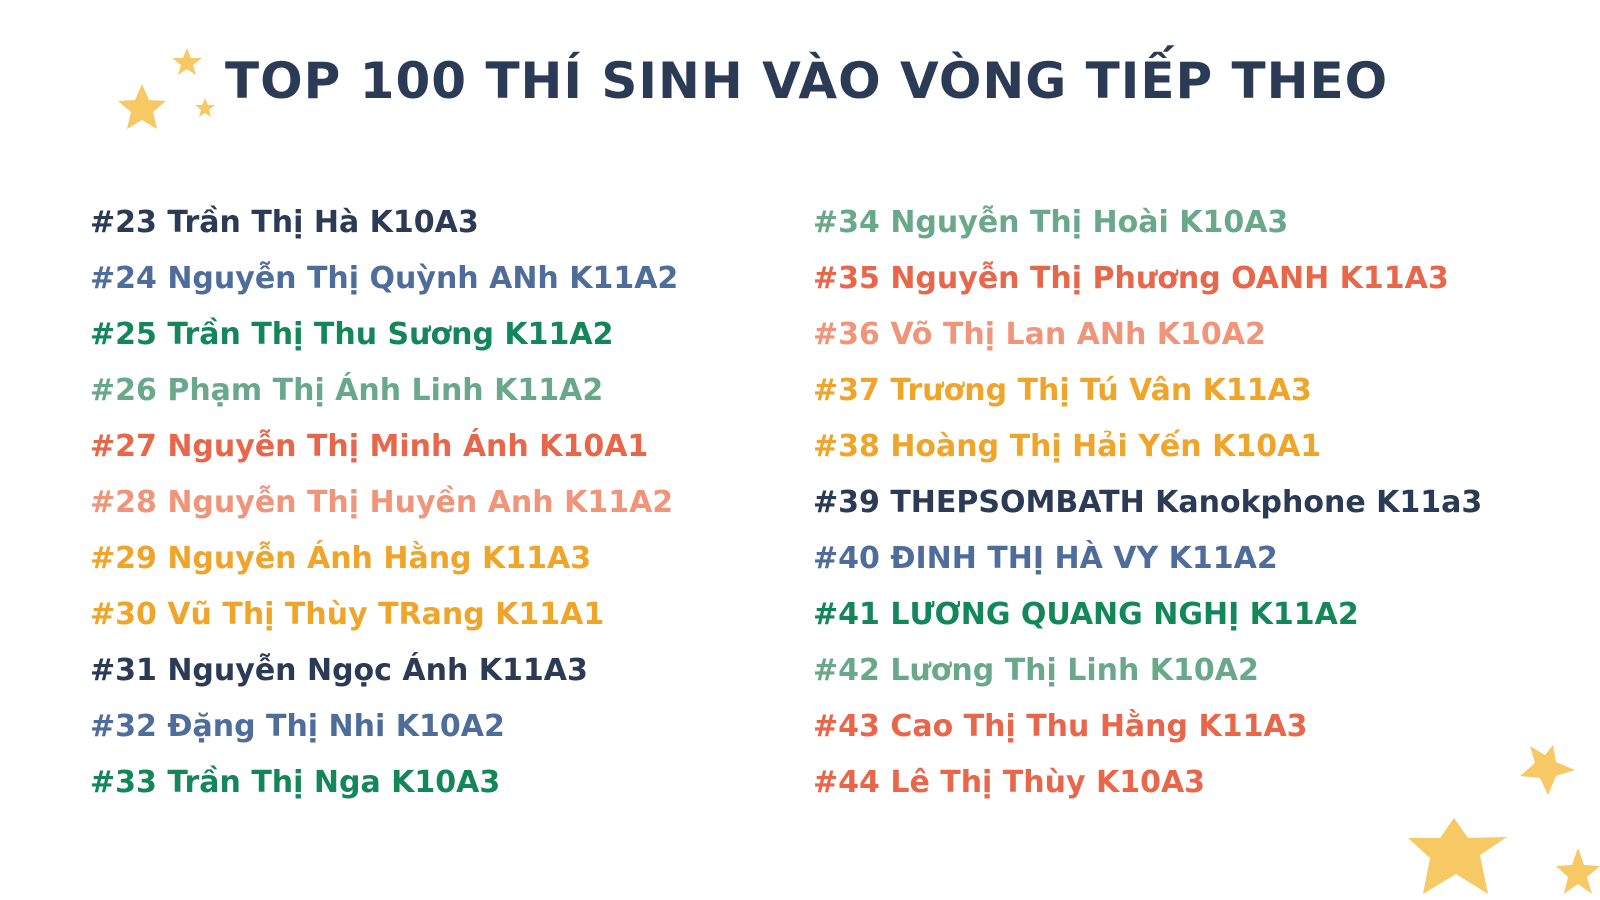  Describe the element at coordinates (1067, 446) in the screenshot. I see `candidate-entry: #38 Hoàng Thị Hải Yến K10A1` at that location.